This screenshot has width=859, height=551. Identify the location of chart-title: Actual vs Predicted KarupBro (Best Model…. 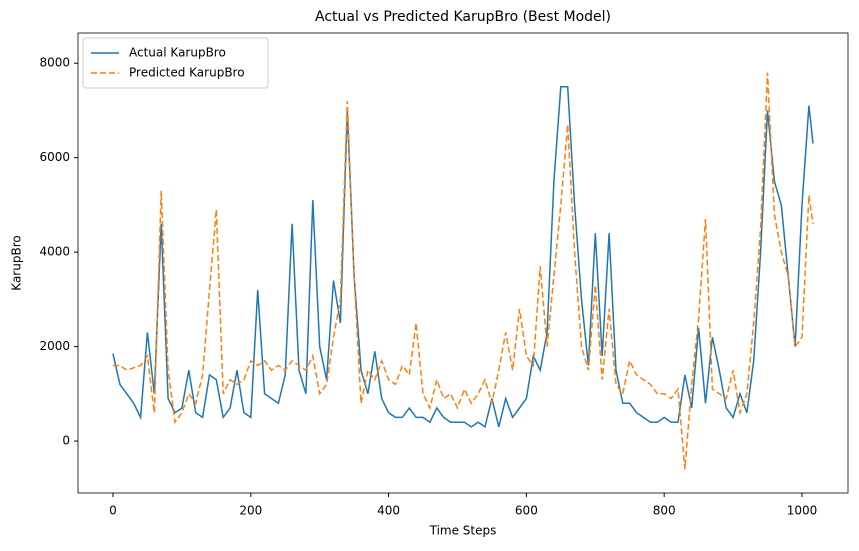
(463, 17).